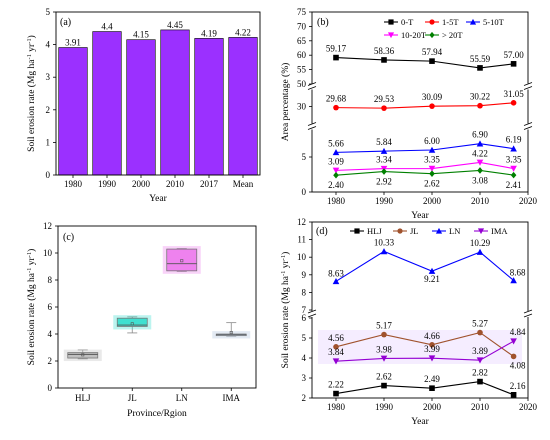 The height and width of the screenshot is (440, 550). What do you see at coordinates (209, 33) in the screenshot?
I see `bar-value-label: 4.19` at bounding box center [209, 33].